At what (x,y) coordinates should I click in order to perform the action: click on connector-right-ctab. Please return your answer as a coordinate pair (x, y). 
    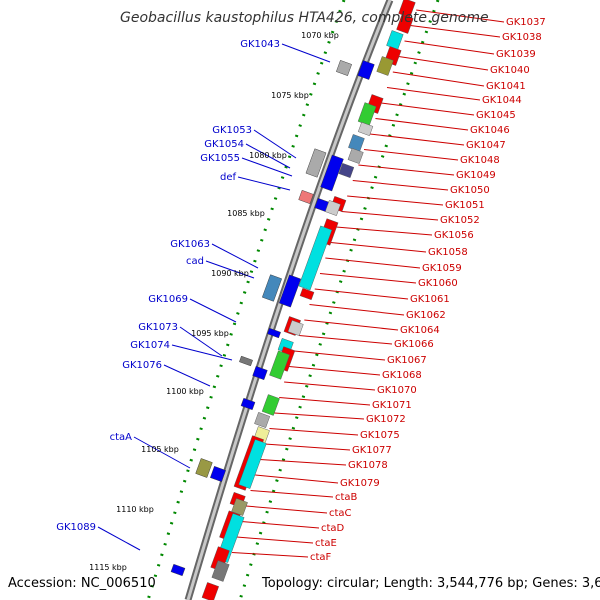
    Looking at the image, I should click on (292, 494).